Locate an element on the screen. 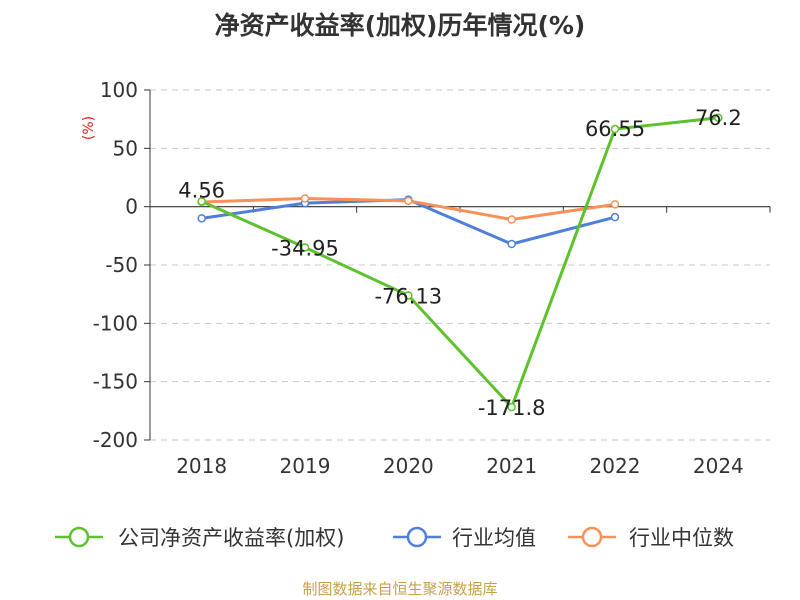  x-tick-label: 2024 is located at coordinates (718, 466).